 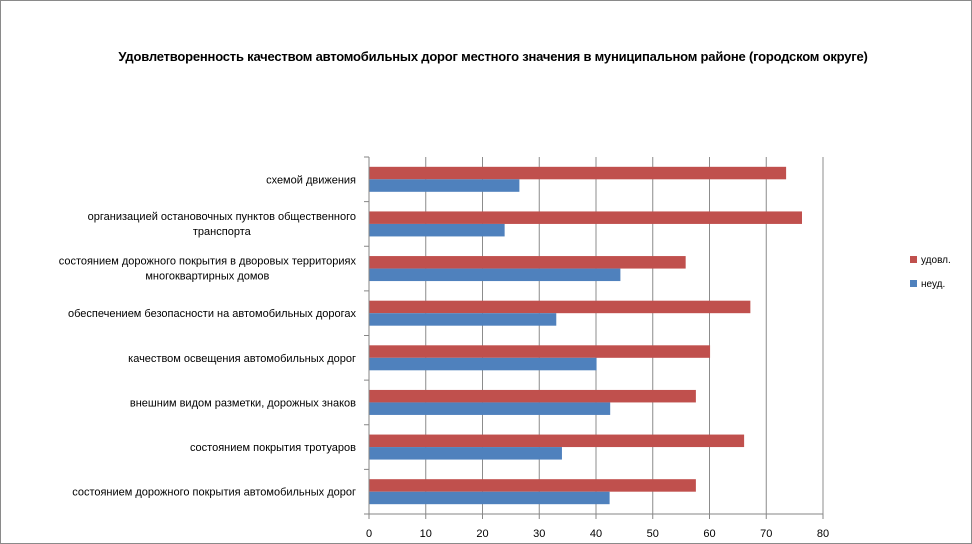 I want to click on category-label-line2: транспорта, so click(x=222, y=232).